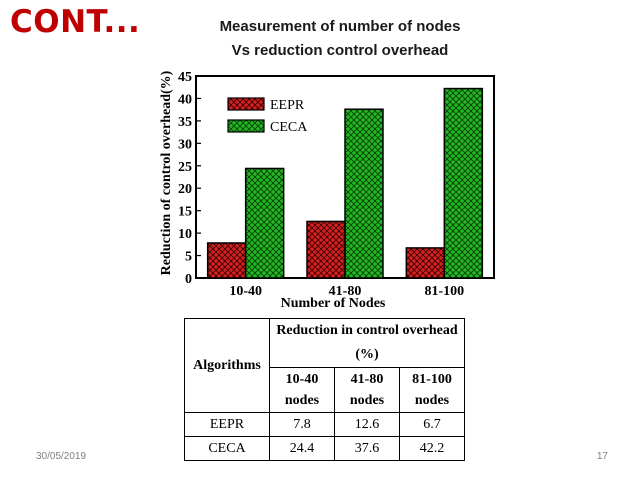  What do you see at coordinates (185, 234) in the screenshot?
I see `y-tick-label: 10` at bounding box center [185, 234].